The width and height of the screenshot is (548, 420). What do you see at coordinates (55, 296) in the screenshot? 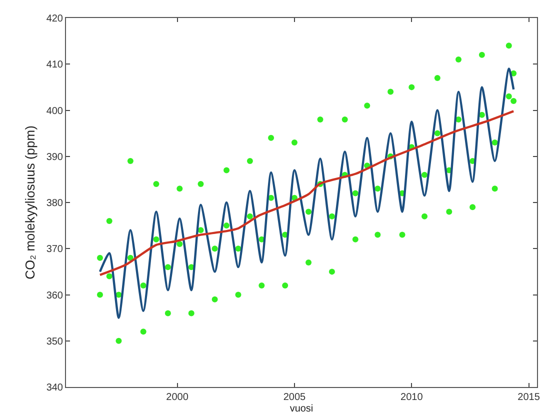
I see `y-tick-label: 360` at bounding box center [55, 296].